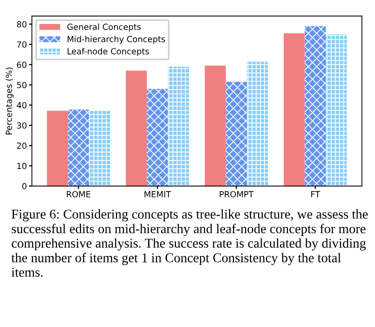 The height and width of the screenshot is (327, 375). I want to click on y-tick-label: 80, so click(21, 24).